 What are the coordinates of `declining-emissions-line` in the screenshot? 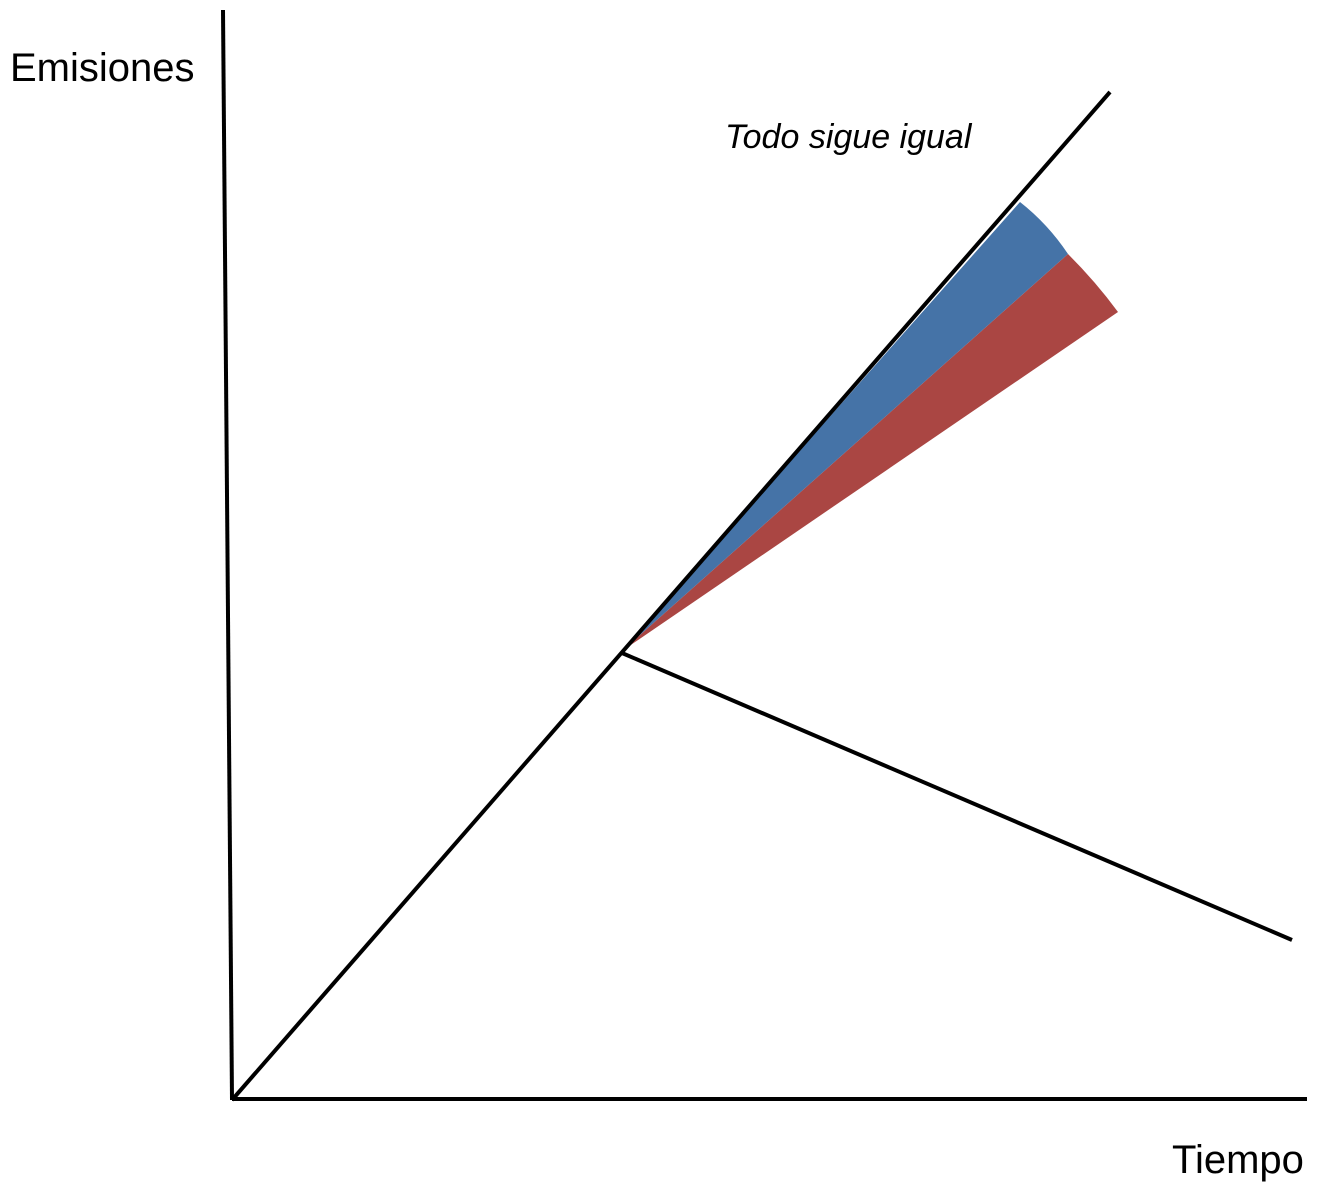 It's located at (957, 796).